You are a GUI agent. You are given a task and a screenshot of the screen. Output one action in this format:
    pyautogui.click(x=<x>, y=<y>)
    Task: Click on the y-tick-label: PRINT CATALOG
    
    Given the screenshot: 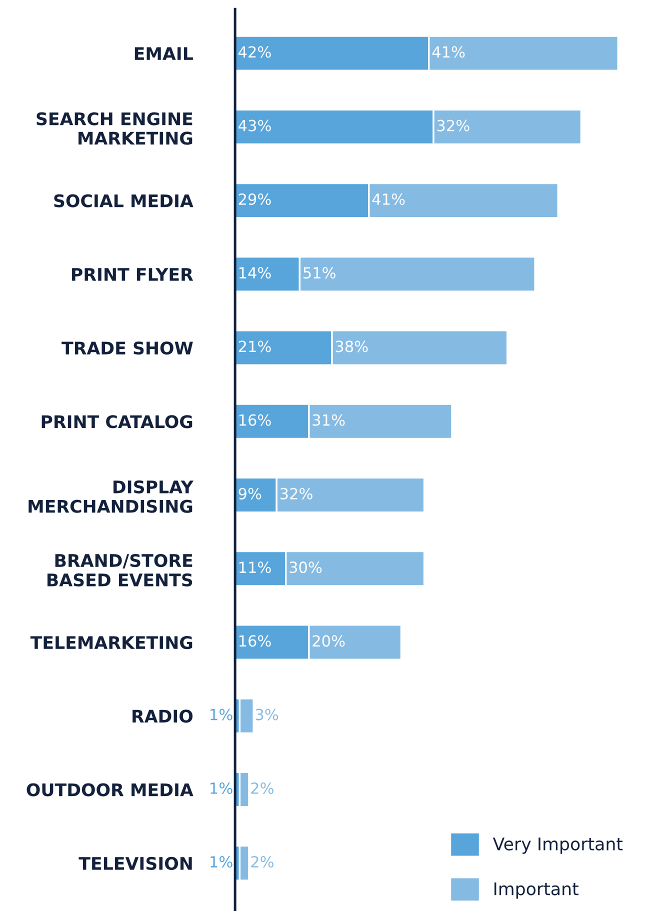 What is the action you would take?
    pyautogui.click(x=117, y=421)
    